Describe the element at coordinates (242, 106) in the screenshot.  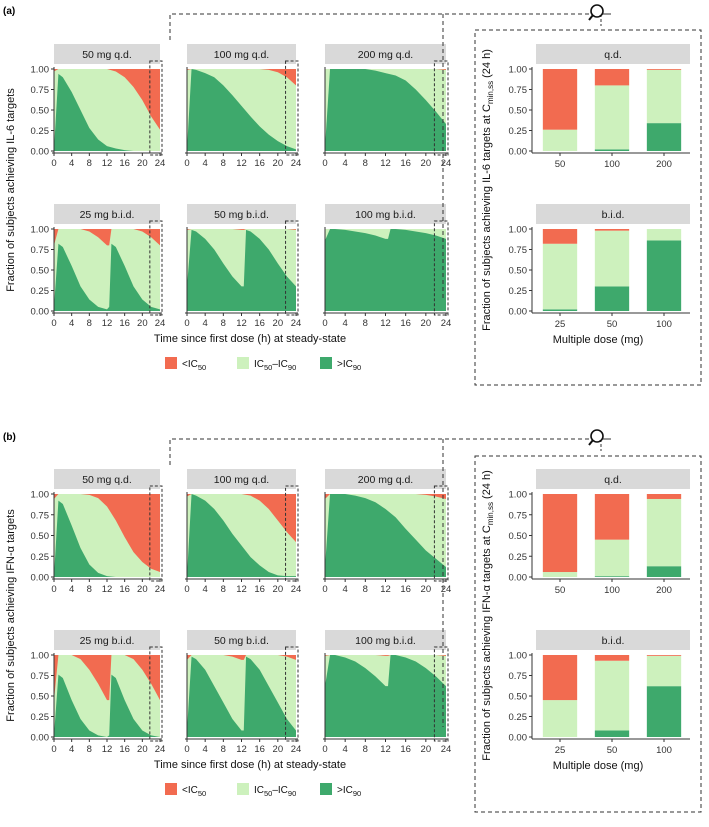
I see `facet-0-1: 100 mg q.d. 0 4 8 12 16 20 24` at that location.